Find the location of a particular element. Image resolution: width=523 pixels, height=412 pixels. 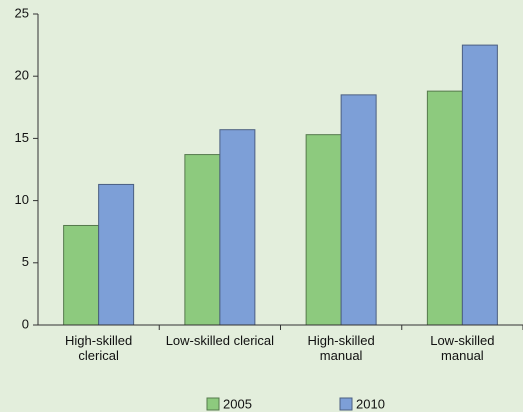

x-tick-label: High-skilled manual is located at coordinates (341, 348).